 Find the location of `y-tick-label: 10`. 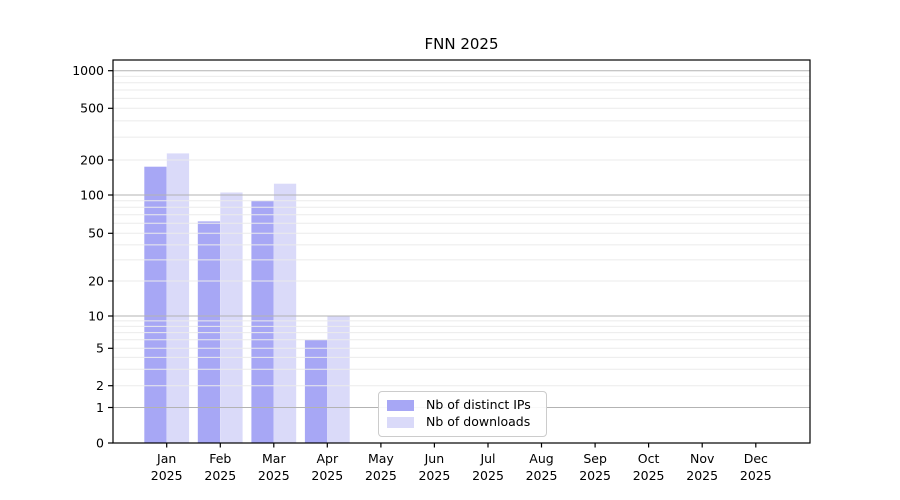

y-tick-label: 10 is located at coordinates (96, 315).